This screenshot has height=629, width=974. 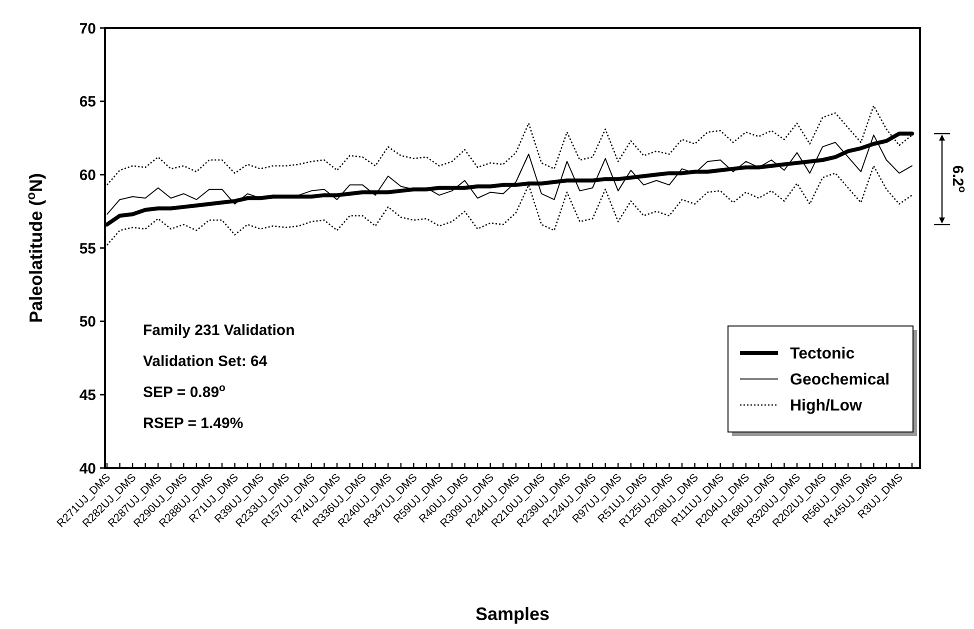 What do you see at coordinates (87, 102) in the screenshot?
I see `y-tick-label: 65` at bounding box center [87, 102].